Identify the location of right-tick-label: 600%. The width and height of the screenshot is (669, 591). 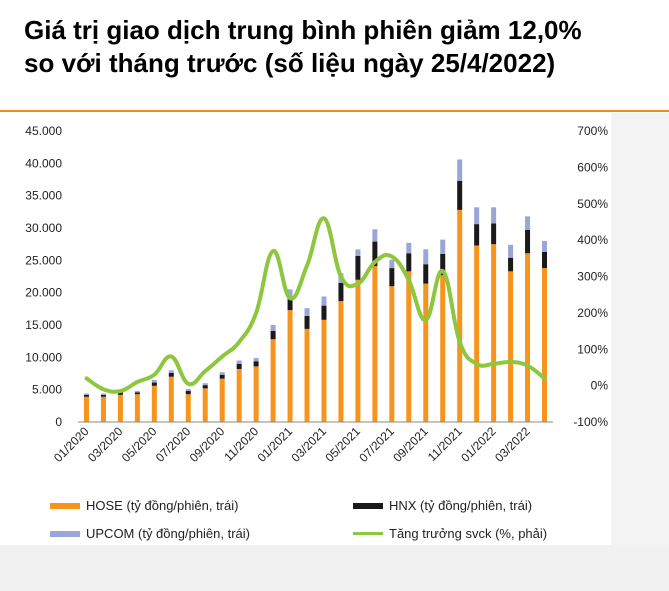
(592, 167).